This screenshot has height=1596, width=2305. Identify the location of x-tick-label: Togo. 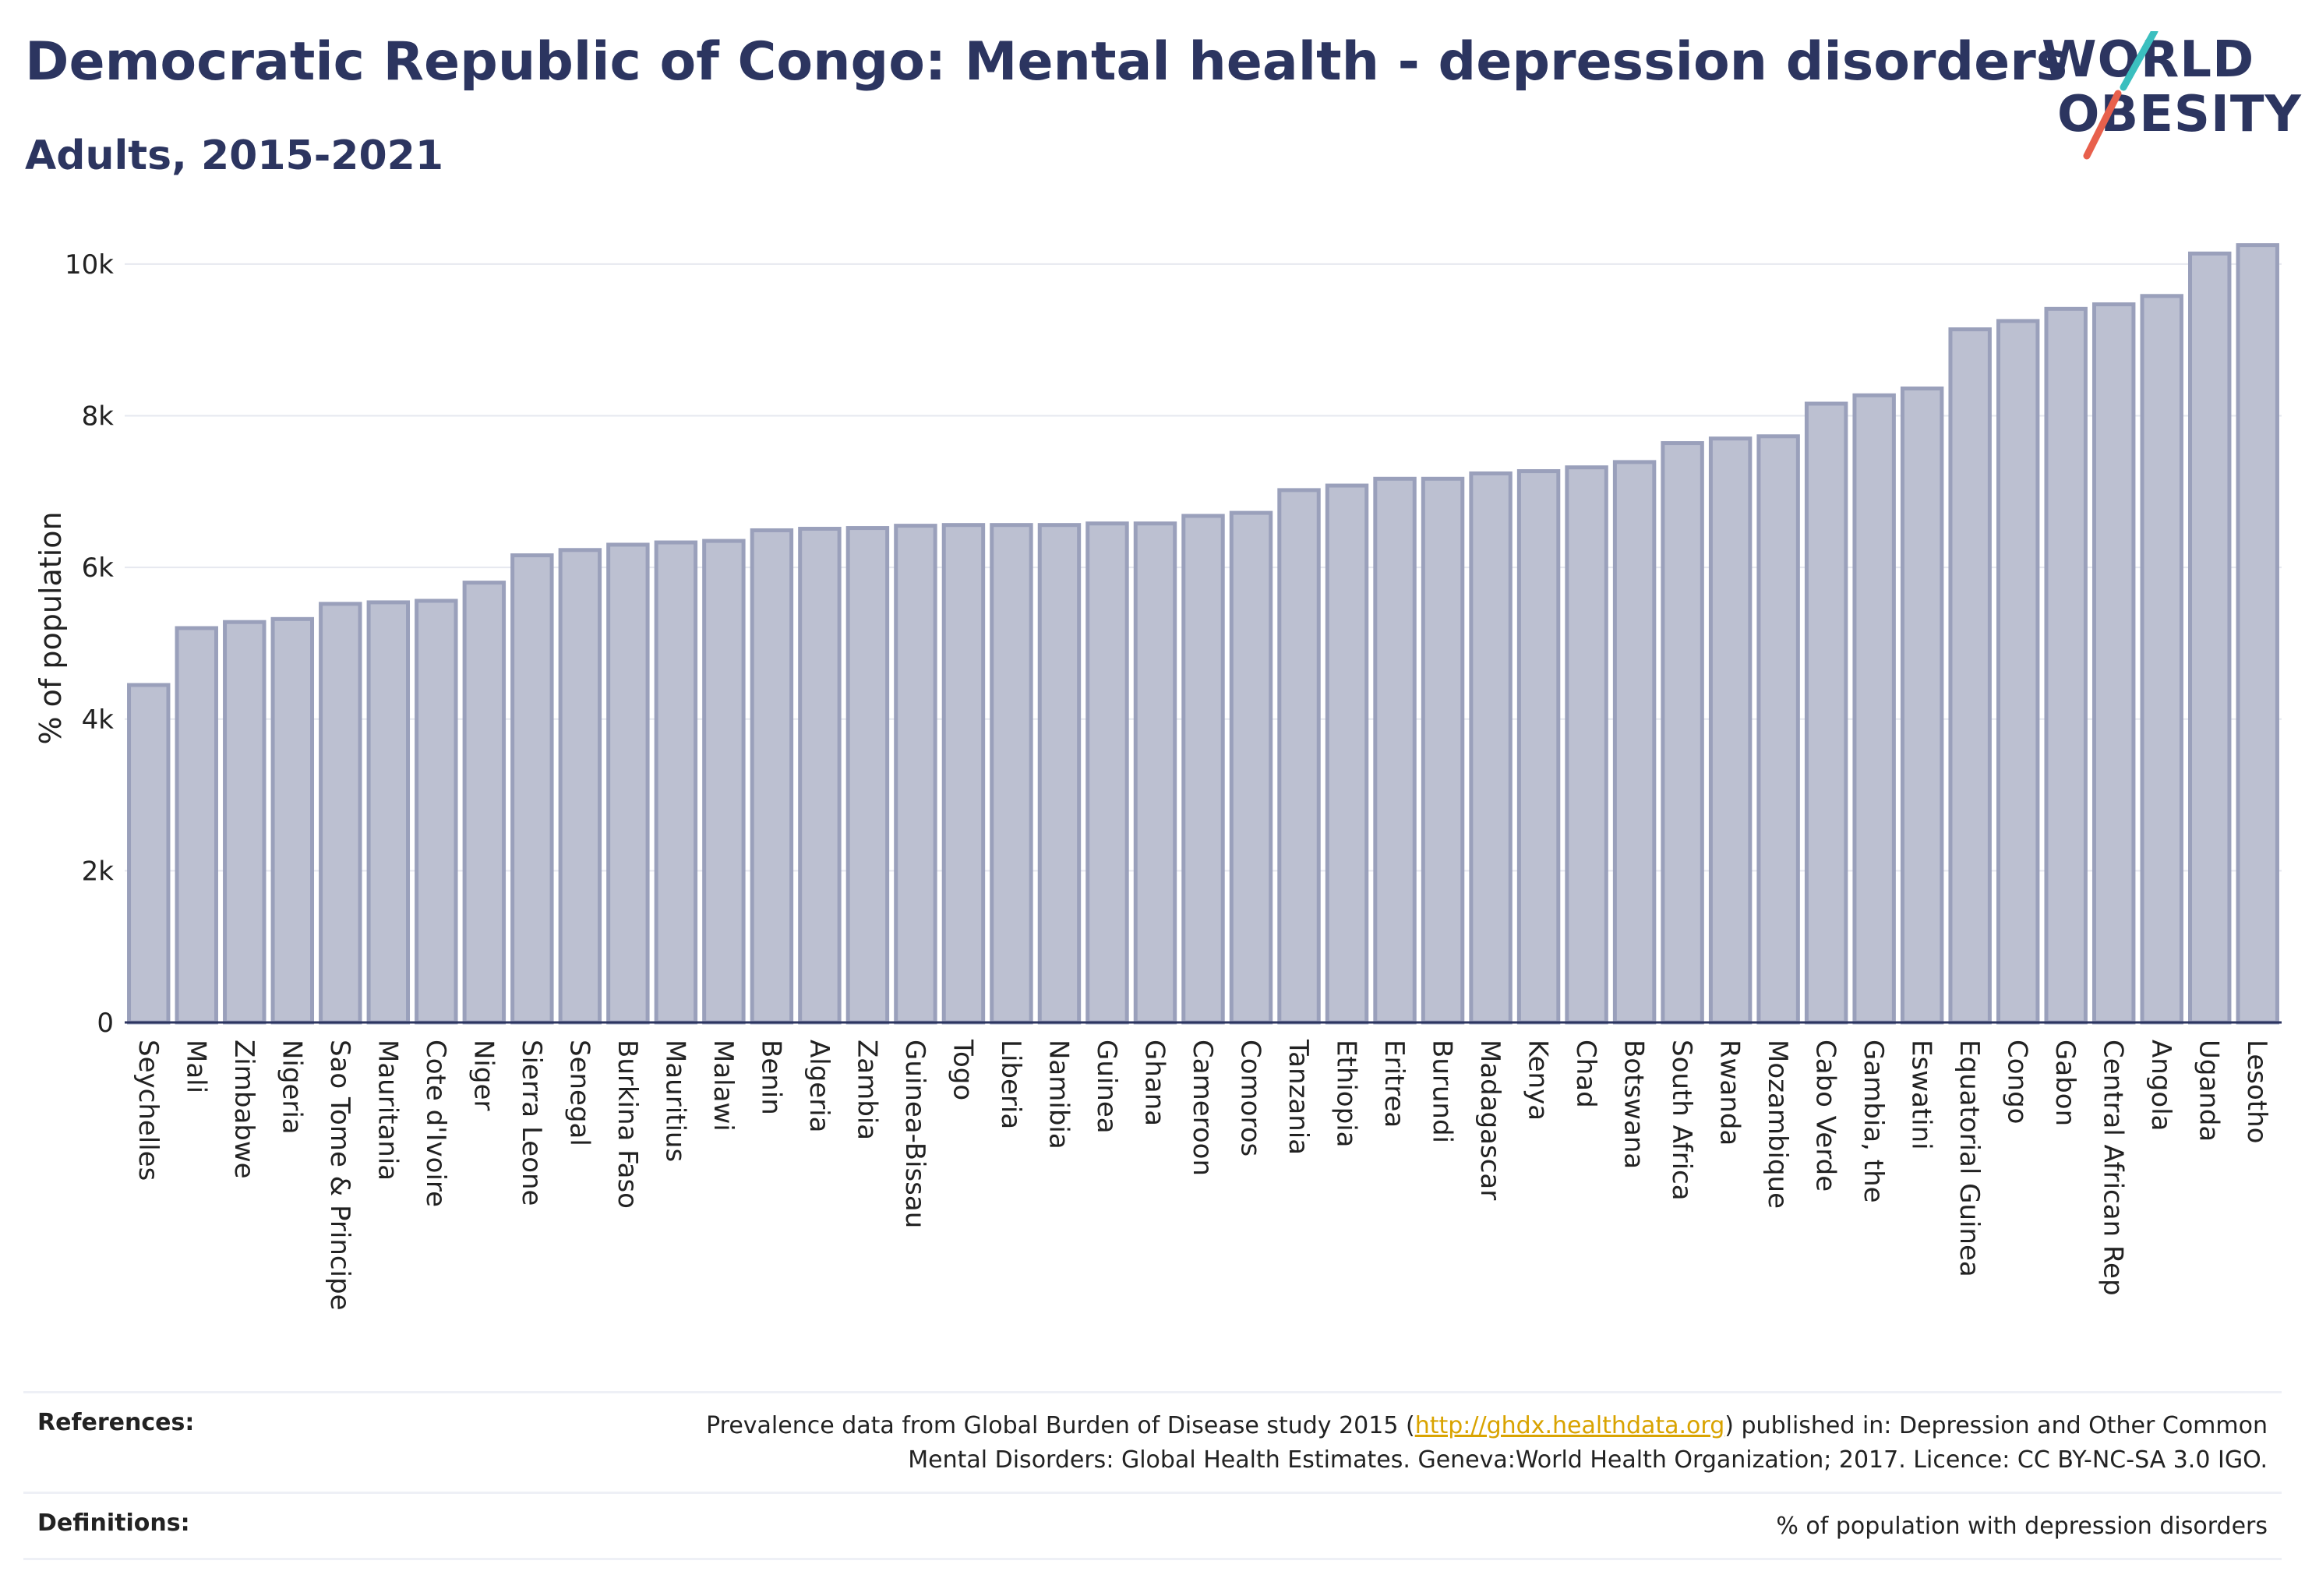
(963, 1069).